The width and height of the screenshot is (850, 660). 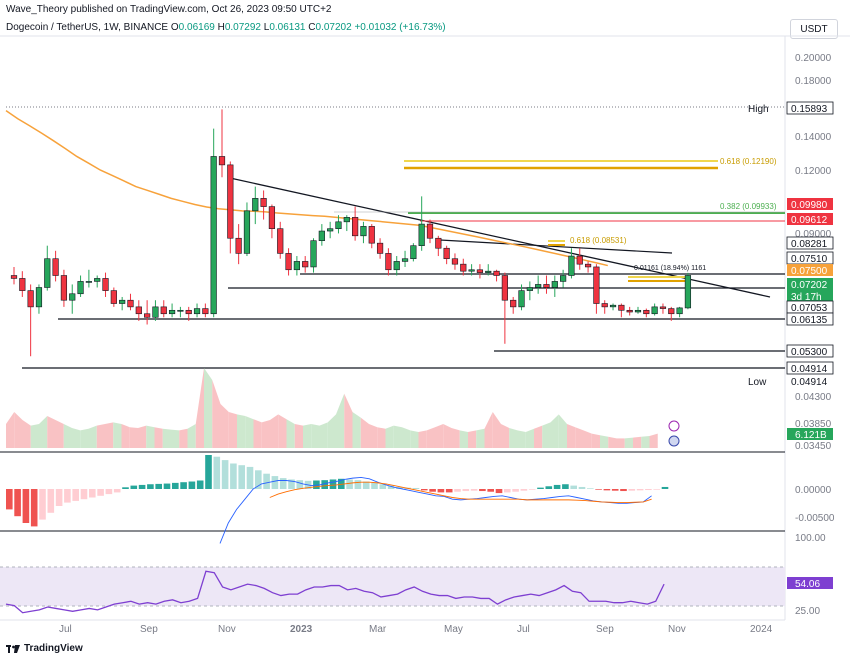 What do you see at coordinates (761, 629) in the screenshot?
I see `x-tick-label: 2024` at bounding box center [761, 629].